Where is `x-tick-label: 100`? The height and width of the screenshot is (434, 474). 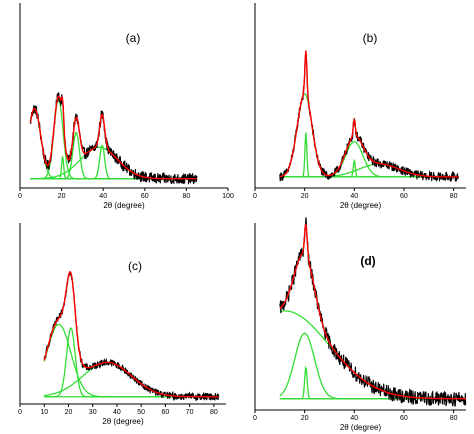
x-tick-label: 100 is located at coordinates (228, 196).